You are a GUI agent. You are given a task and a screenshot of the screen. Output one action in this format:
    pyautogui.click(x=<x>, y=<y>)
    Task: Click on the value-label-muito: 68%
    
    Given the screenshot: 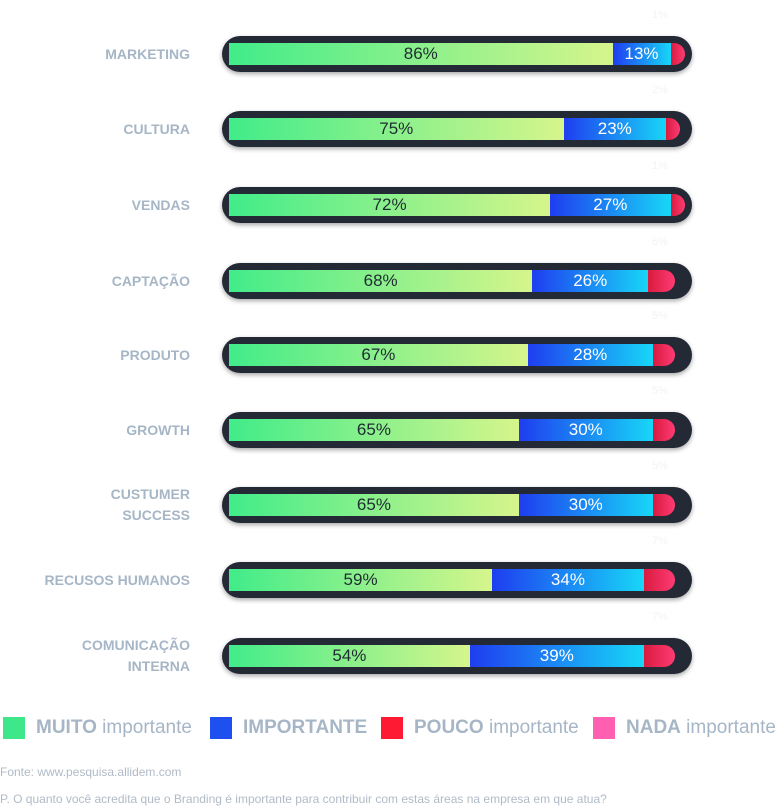 What is the action you would take?
    pyautogui.click(x=380, y=280)
    